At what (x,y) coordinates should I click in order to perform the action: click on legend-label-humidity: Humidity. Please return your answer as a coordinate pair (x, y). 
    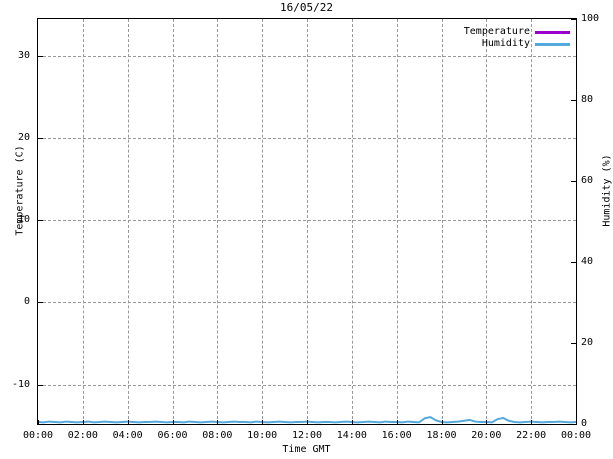
    Looking at the image, I should click on (505, 43).